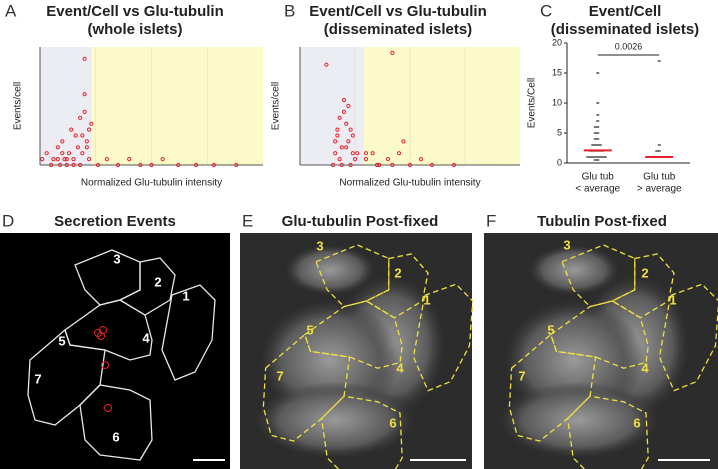 This screenshot has height=469, width=718. Describe the element at coordinates (625, 11) in the screenshot. I see `panel-title: Event/Cell` at that location.